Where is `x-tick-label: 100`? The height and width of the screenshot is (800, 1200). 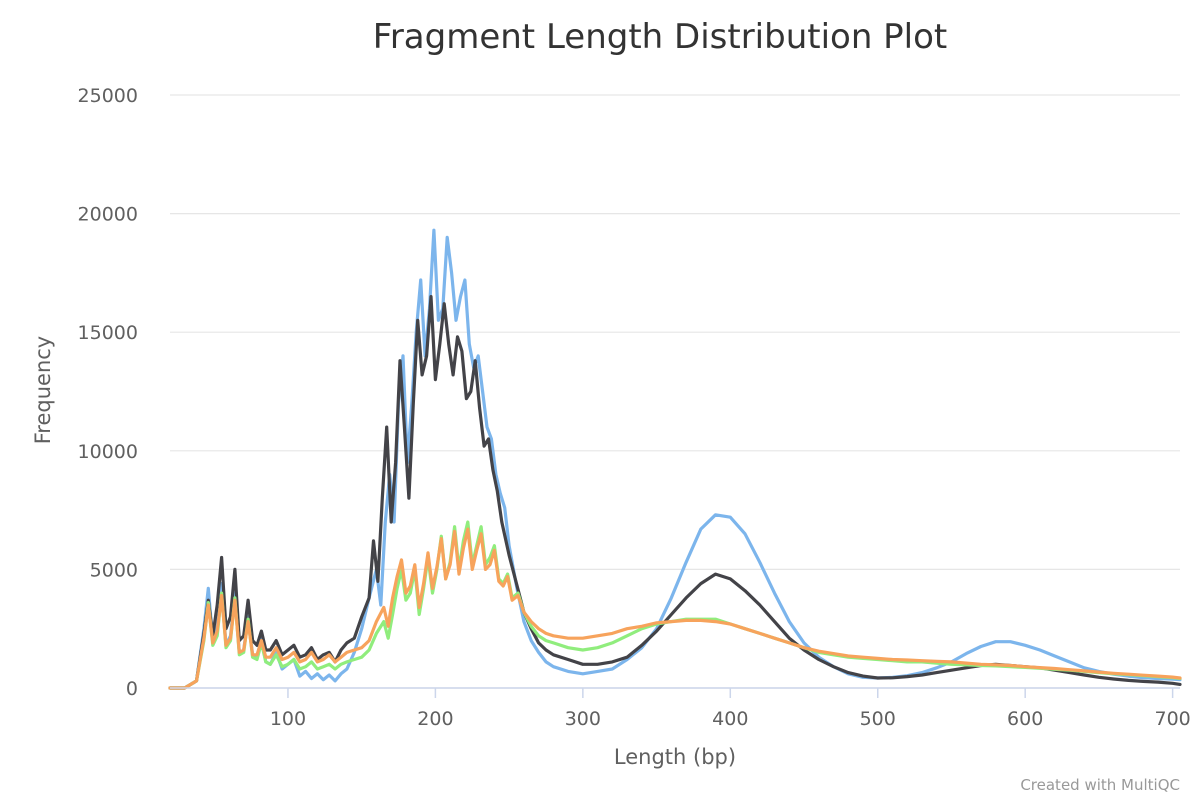
x-tick-label: 100 is located at coordinates (288, 719).